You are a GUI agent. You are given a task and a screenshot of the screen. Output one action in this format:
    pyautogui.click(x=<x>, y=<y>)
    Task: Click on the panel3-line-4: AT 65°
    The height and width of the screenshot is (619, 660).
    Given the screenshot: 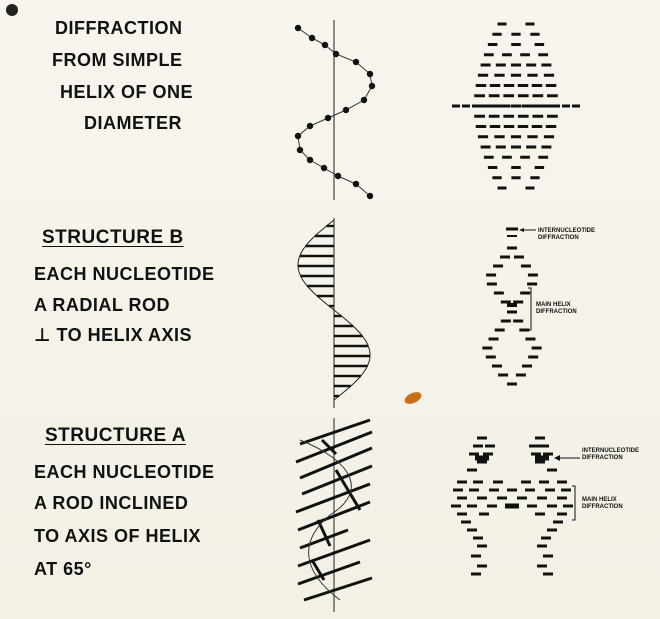 What is the action you would take?
    pyautogui.click(x=63, y=569)
    